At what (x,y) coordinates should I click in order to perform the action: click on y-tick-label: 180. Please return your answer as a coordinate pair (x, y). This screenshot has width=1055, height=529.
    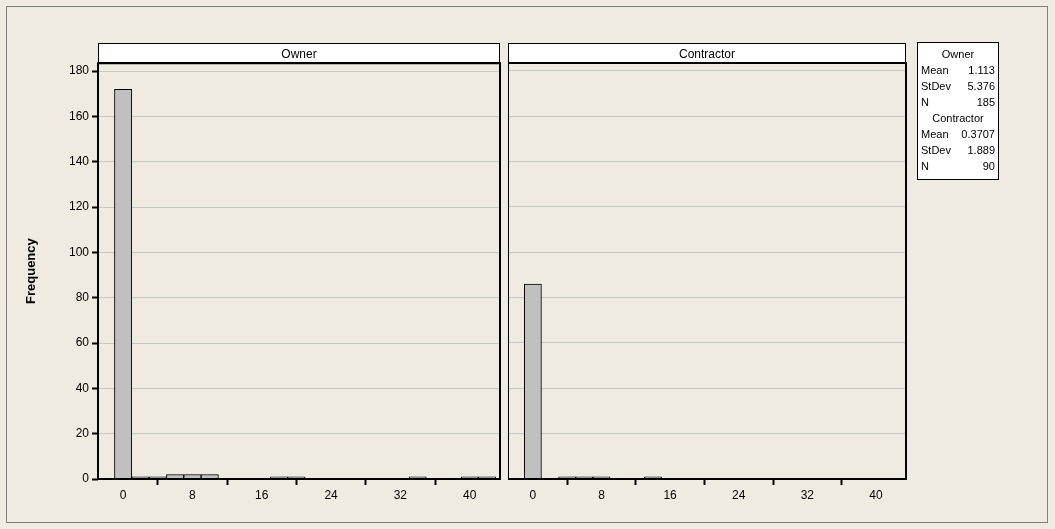
    Looking at the image, I should click on (79, 70).